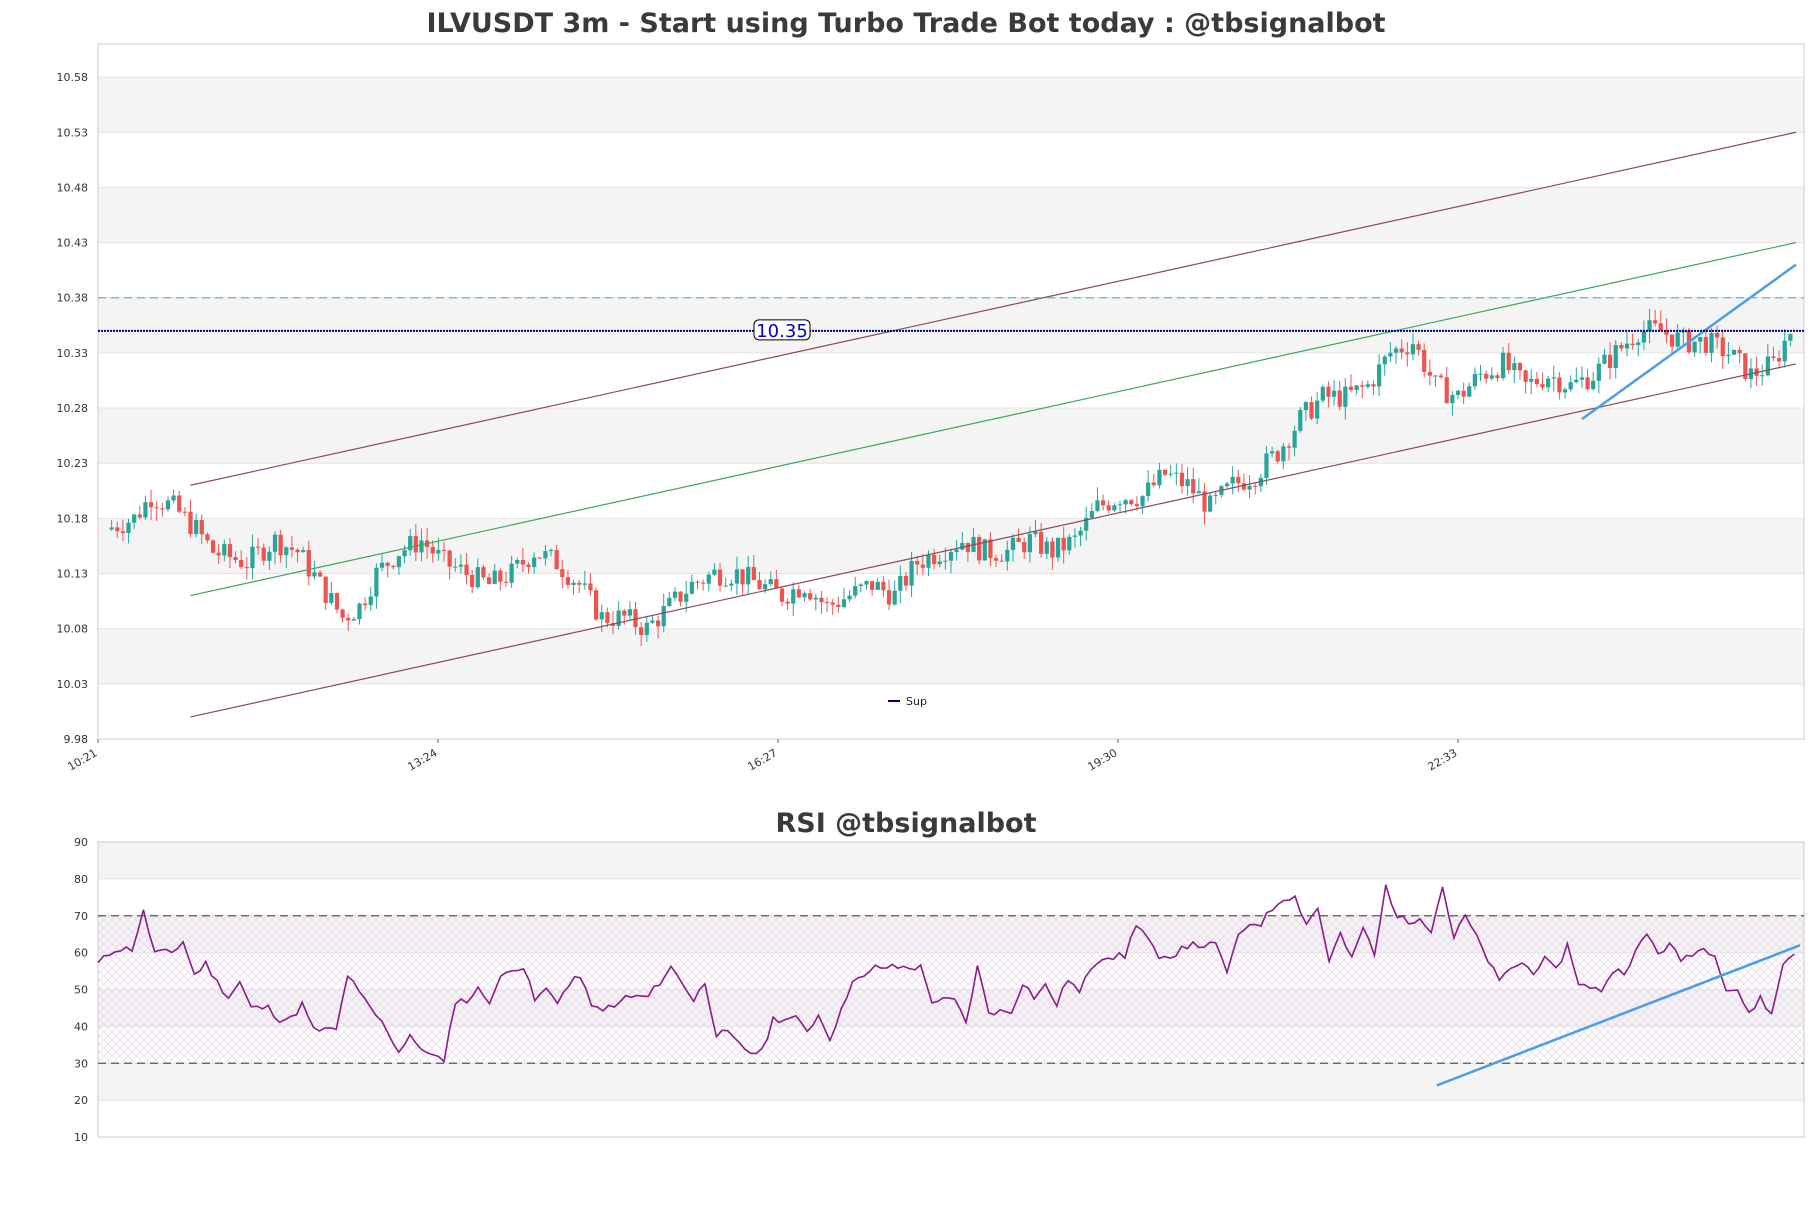 The height and width of the screenshot is (1208, 1811). I want to click on horizontal-levels: 10.35, so click(951, 319).